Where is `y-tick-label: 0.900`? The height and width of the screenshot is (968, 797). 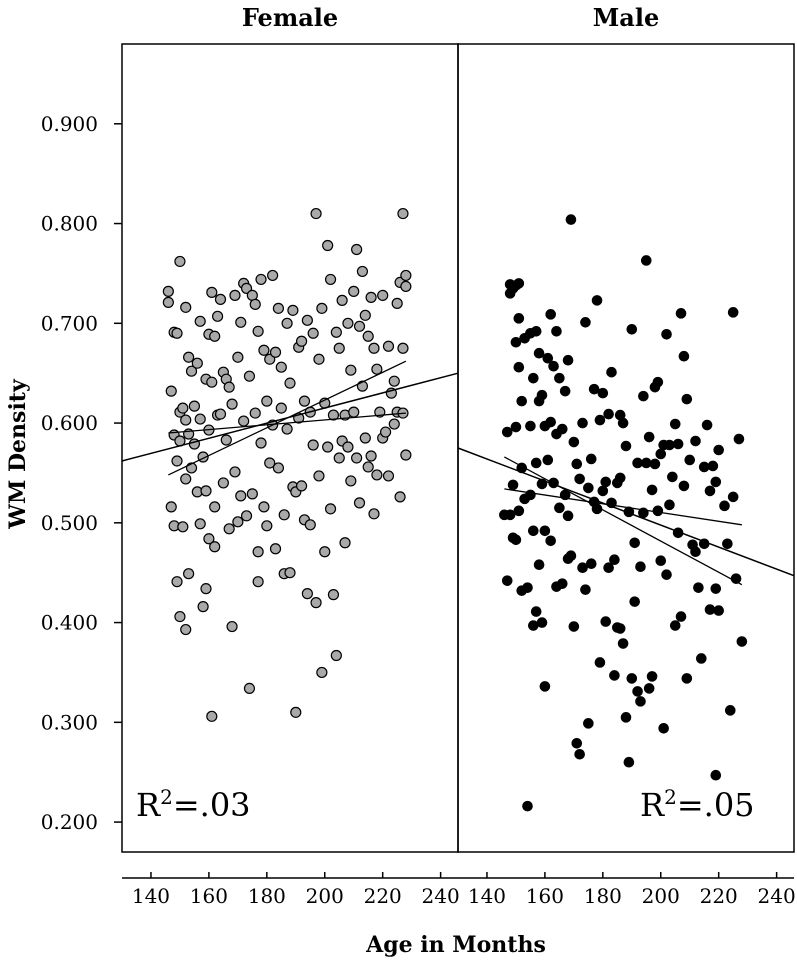
y-tick-label: 0.900 is located at coordinates (69, 124).